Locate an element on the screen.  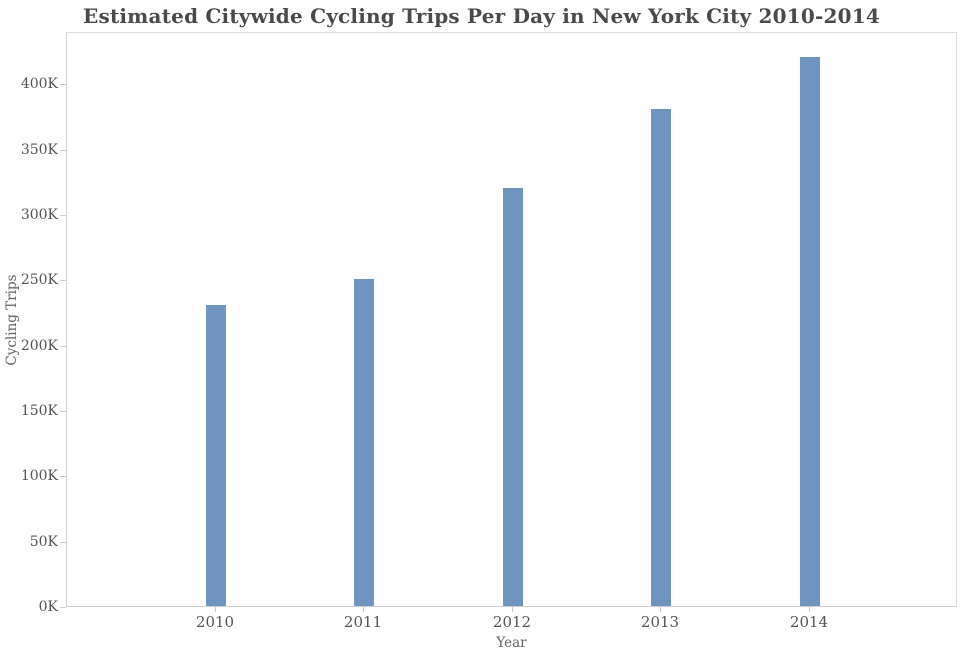
y-tick-label-100K: 100K is located at coordinates (39, 476).